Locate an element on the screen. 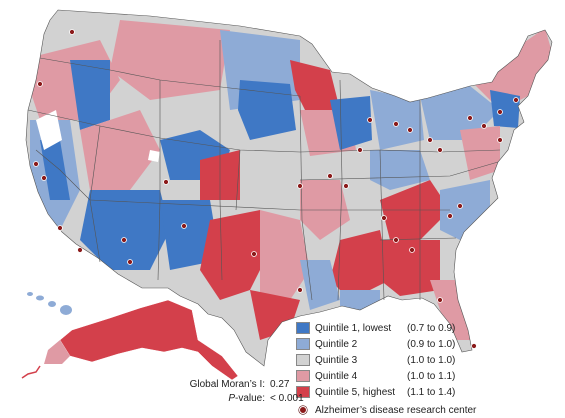 This screenshot has width=565, height=418. legend-label: Quintile 3 is located at coordinates (336, 360).